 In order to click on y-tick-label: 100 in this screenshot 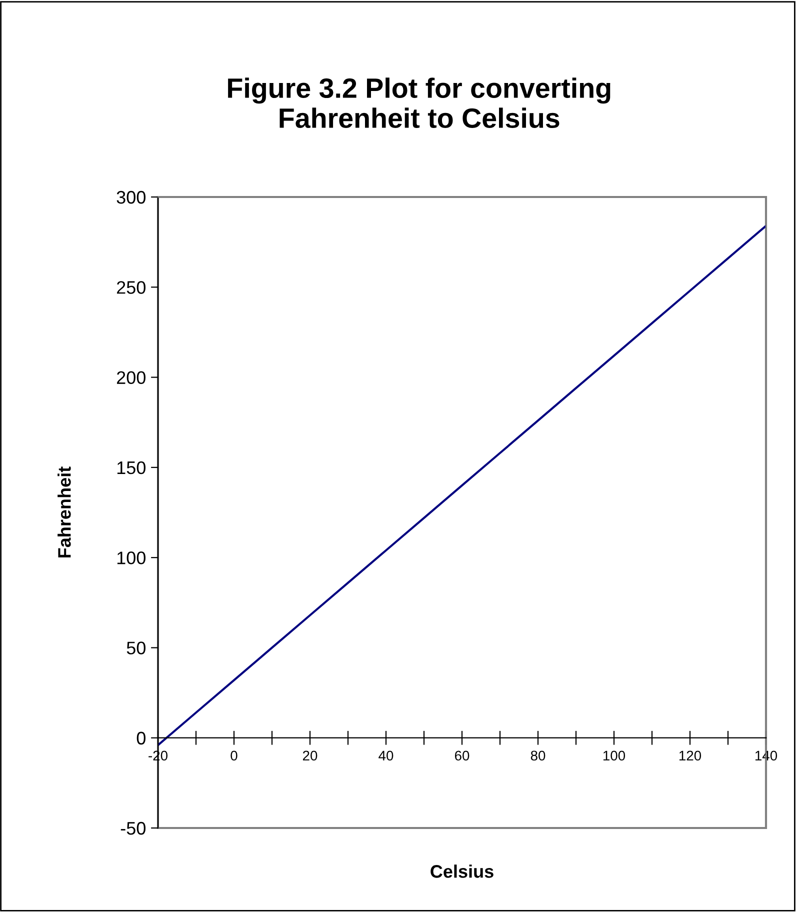, I will do `click(131, 558)`.